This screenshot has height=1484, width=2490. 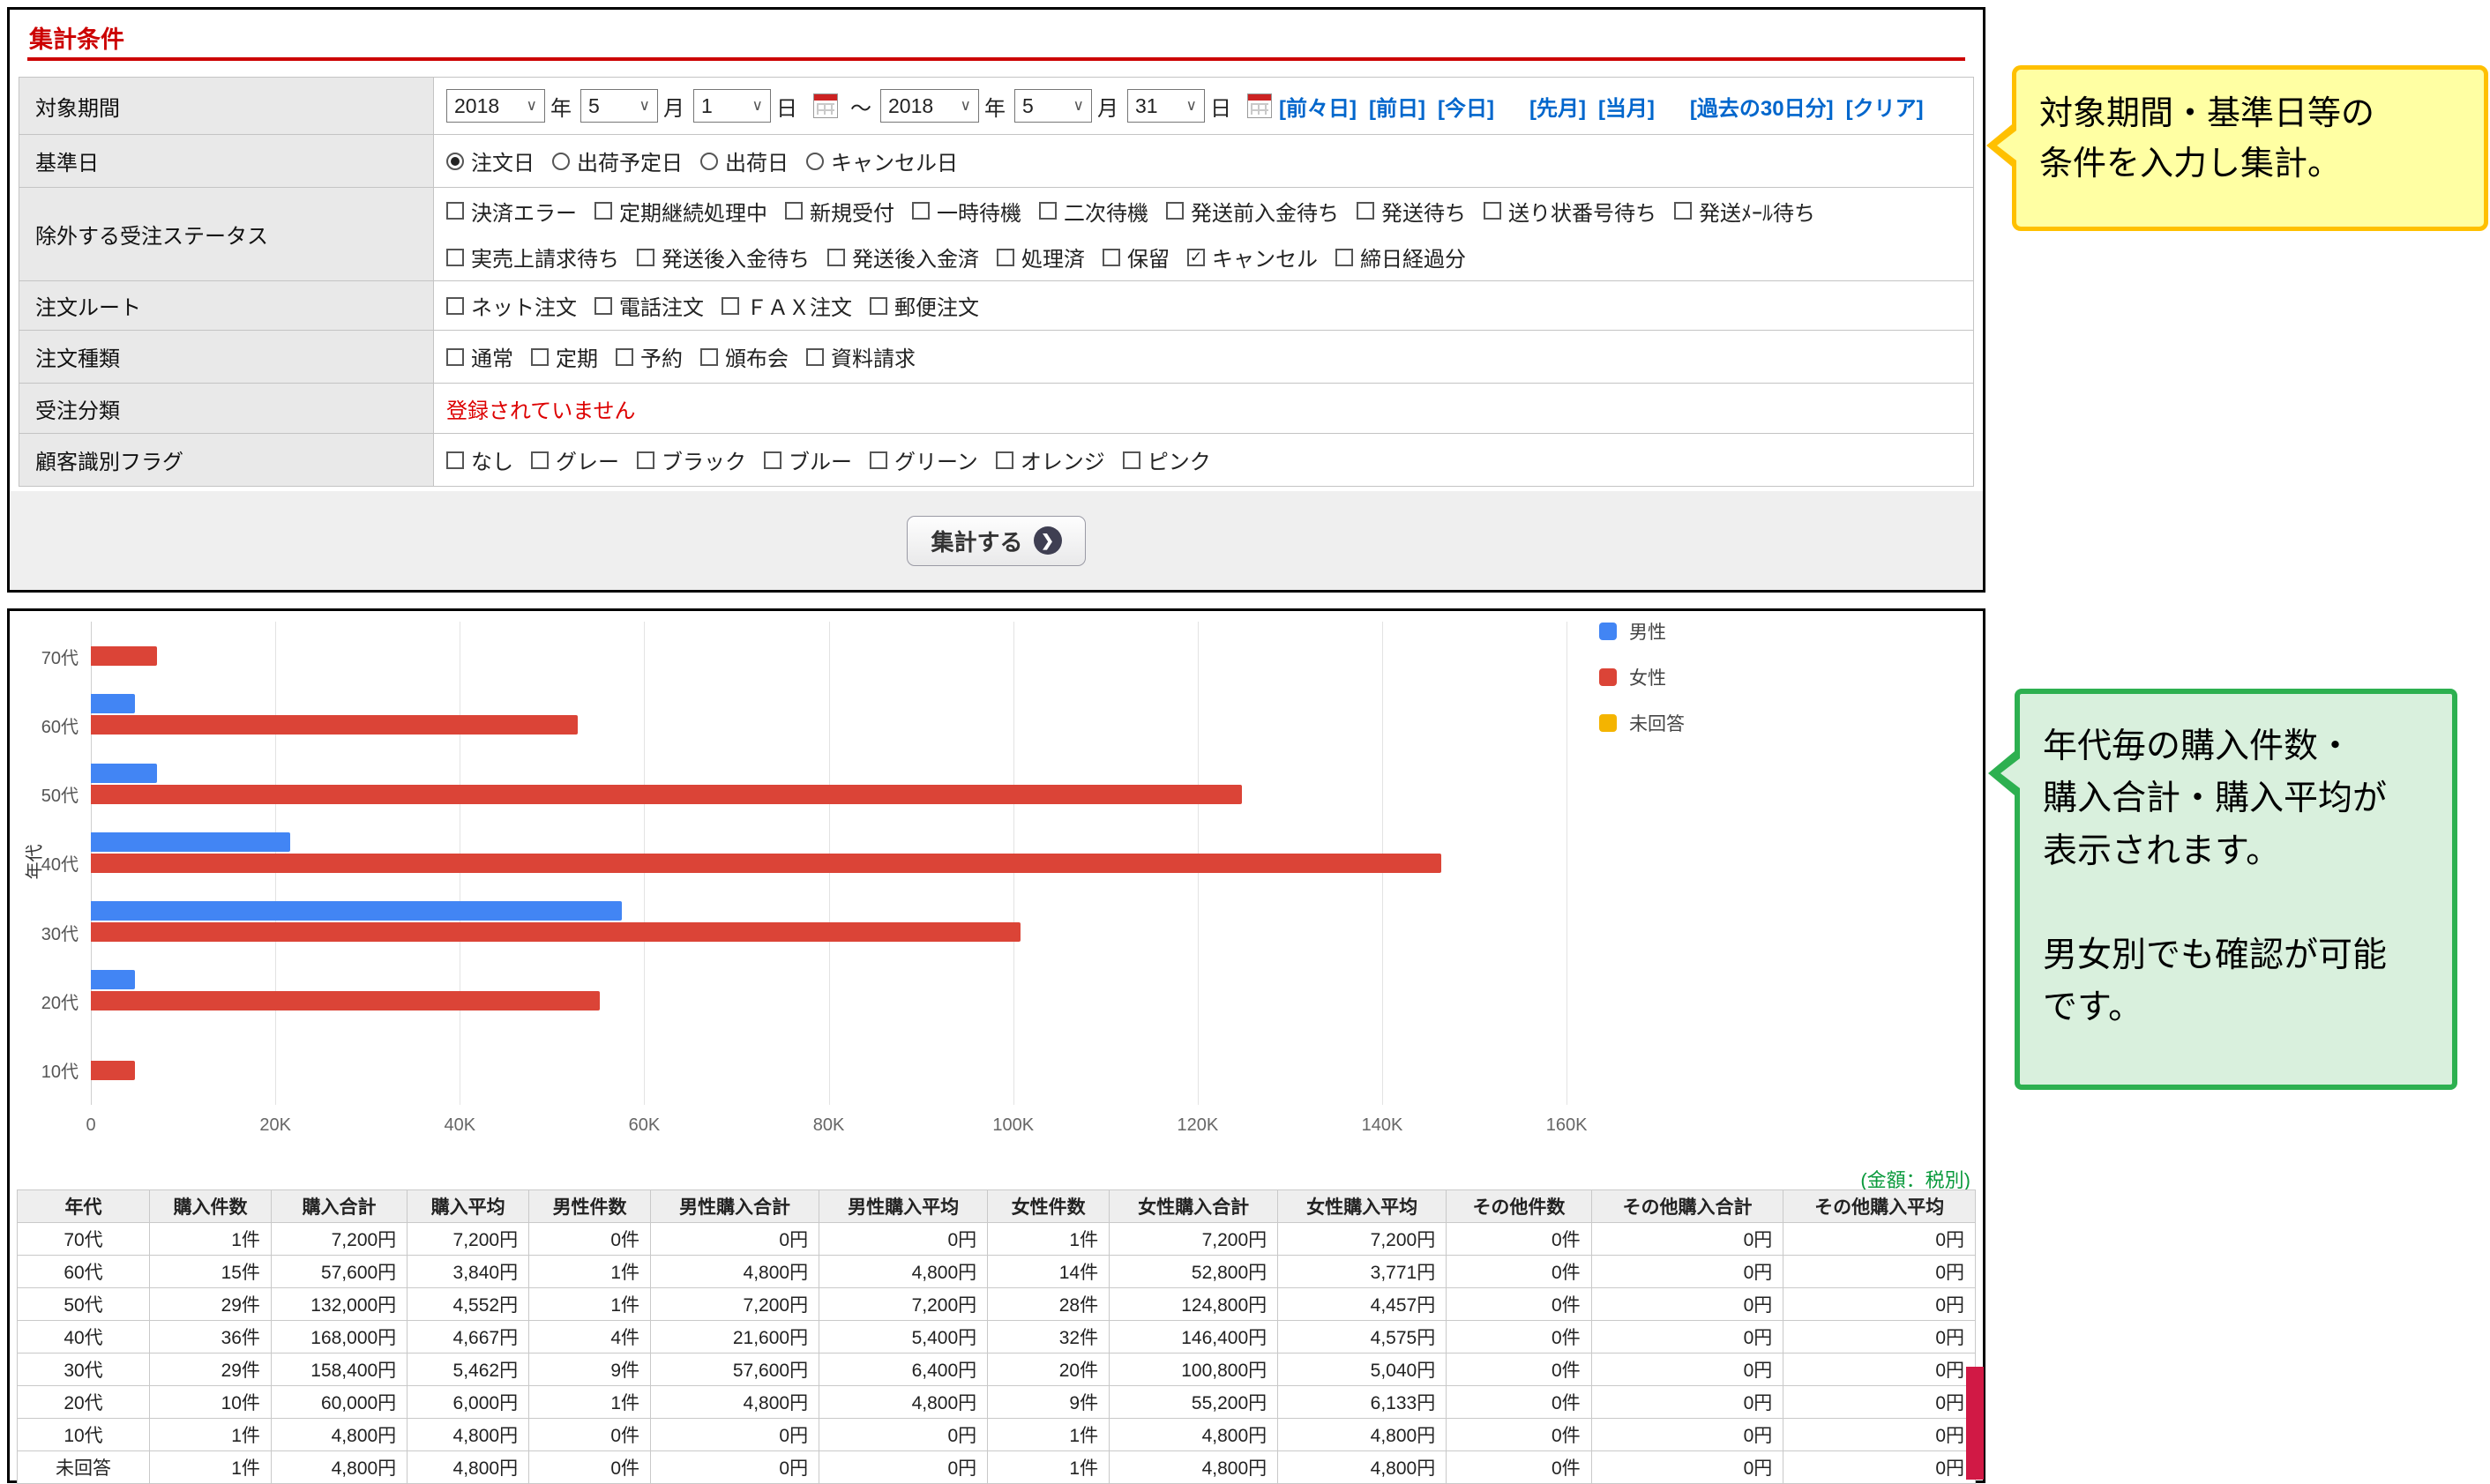 What do you see at coordinates (836, 1000) in the screenshot?
I see `chart-category-row-20代` at bounding box center [836, 1000].